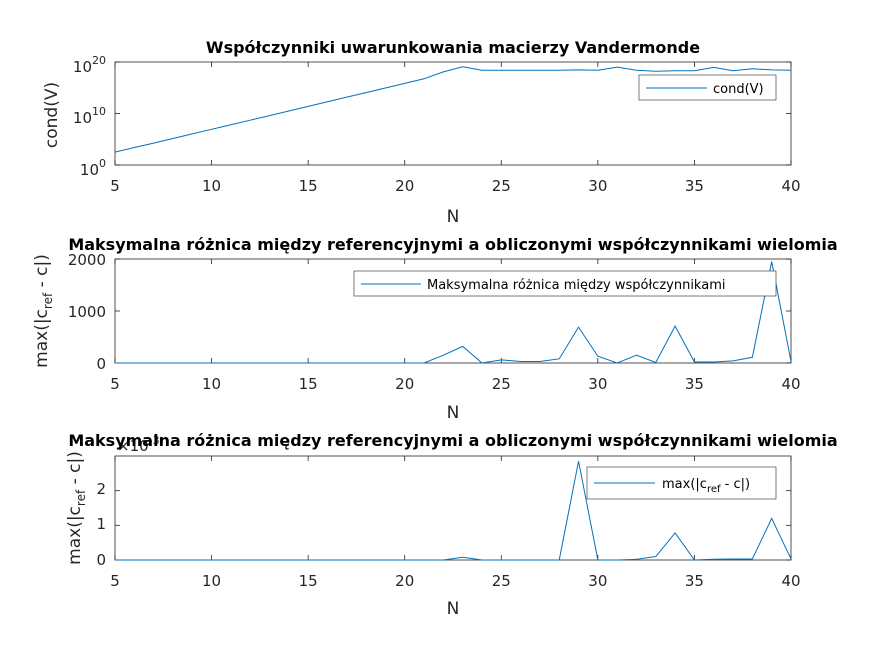  Describe the element at coordinates (43, 311) in the screenshot. I see `subplot-2-y-axis-label: max(|cref - c|)` at that location.